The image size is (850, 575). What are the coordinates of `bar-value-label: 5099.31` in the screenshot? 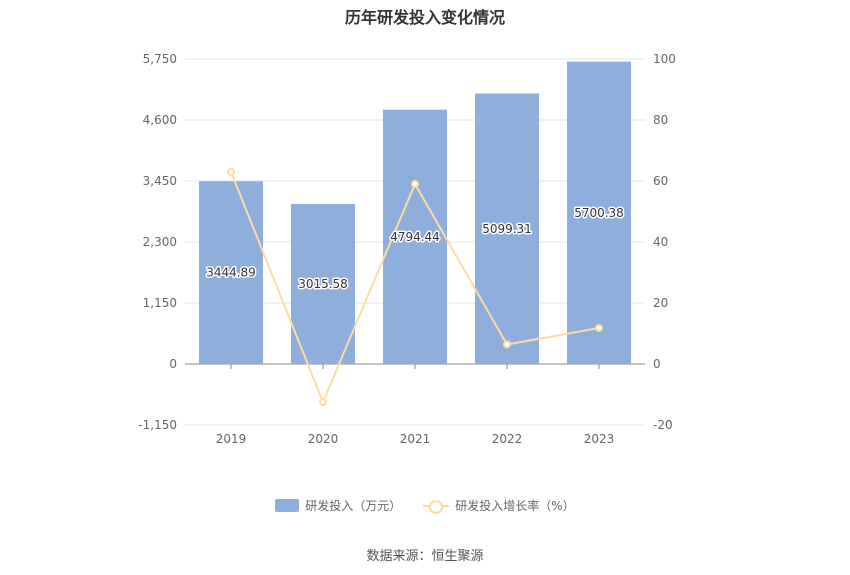 It's located at (507, 229).